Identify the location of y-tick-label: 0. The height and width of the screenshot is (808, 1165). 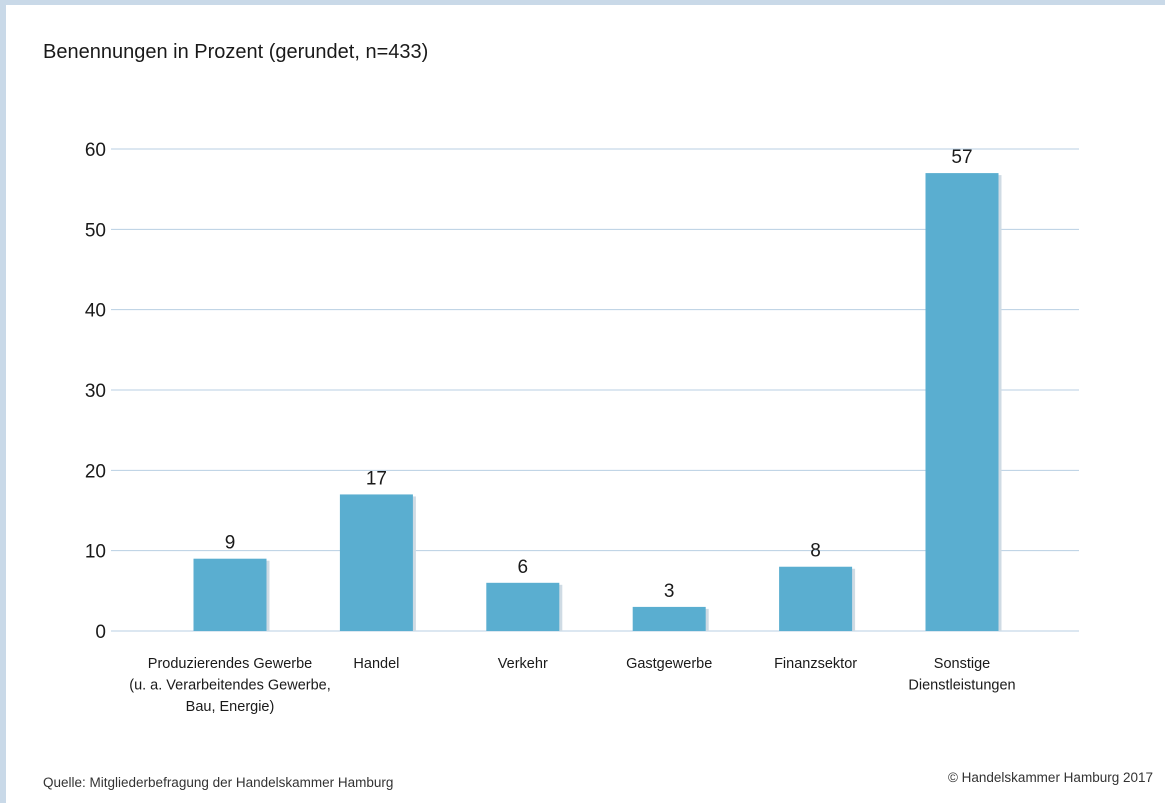
(100, 632).